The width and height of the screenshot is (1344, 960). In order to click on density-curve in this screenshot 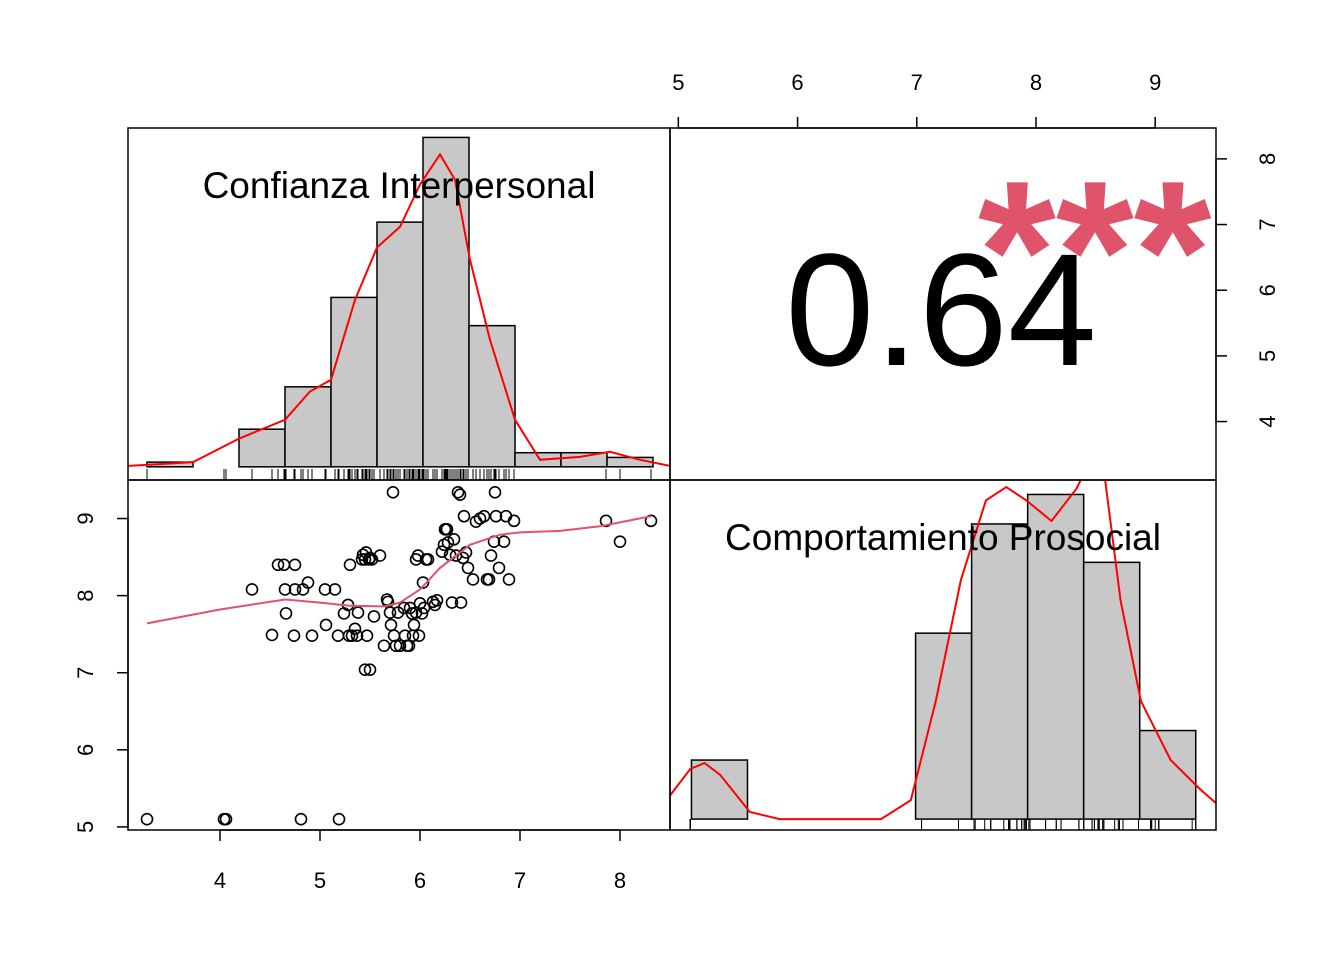, I will do `click(943, 650)`.